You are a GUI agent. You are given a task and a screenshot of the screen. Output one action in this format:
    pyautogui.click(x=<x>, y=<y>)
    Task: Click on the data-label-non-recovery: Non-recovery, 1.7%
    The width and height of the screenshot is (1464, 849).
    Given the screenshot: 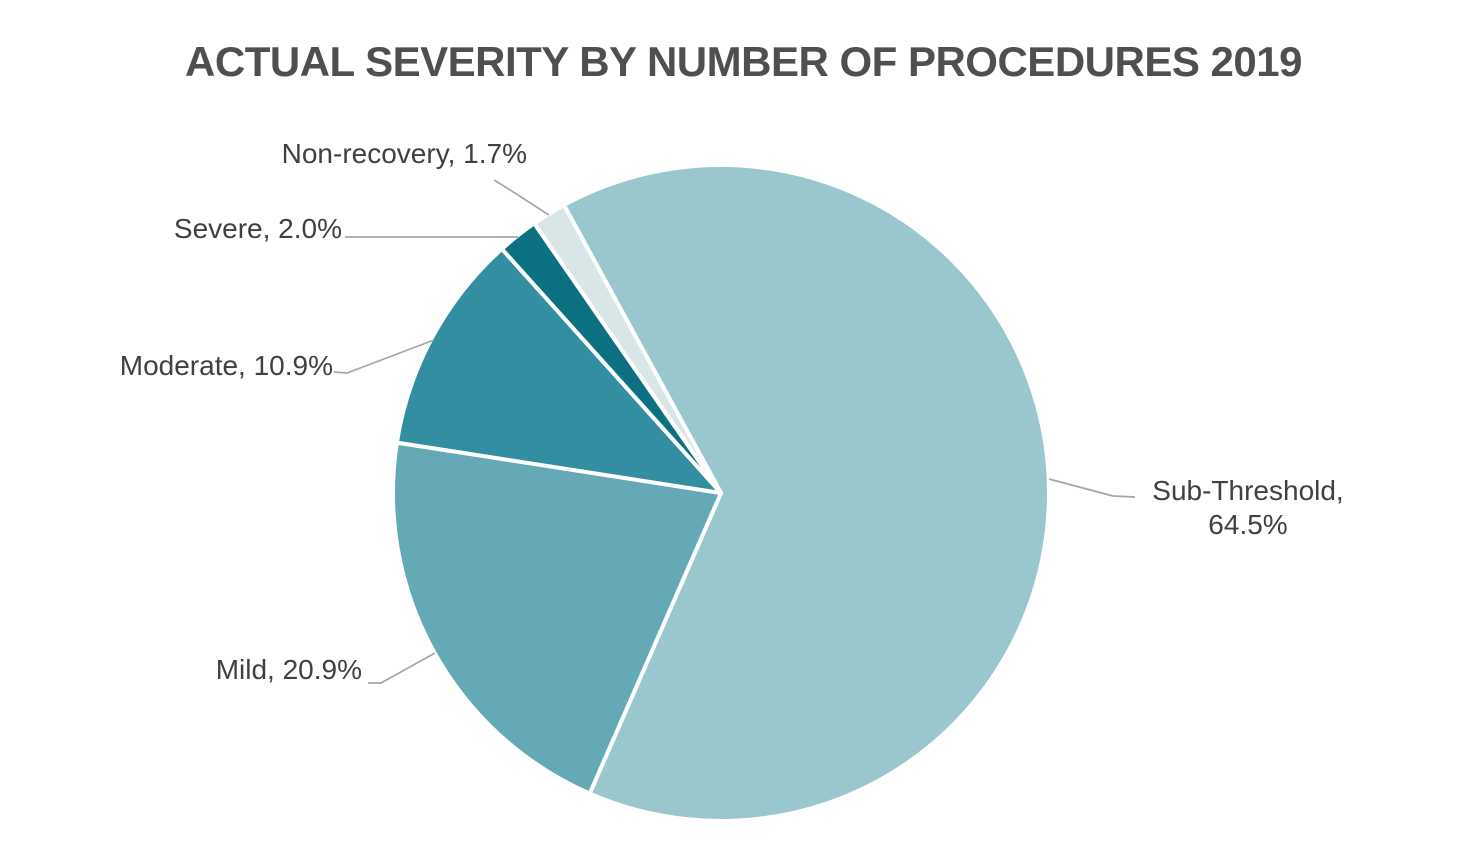 What is the action you would take?
    pyautogui.click(x=404, y=153)
    